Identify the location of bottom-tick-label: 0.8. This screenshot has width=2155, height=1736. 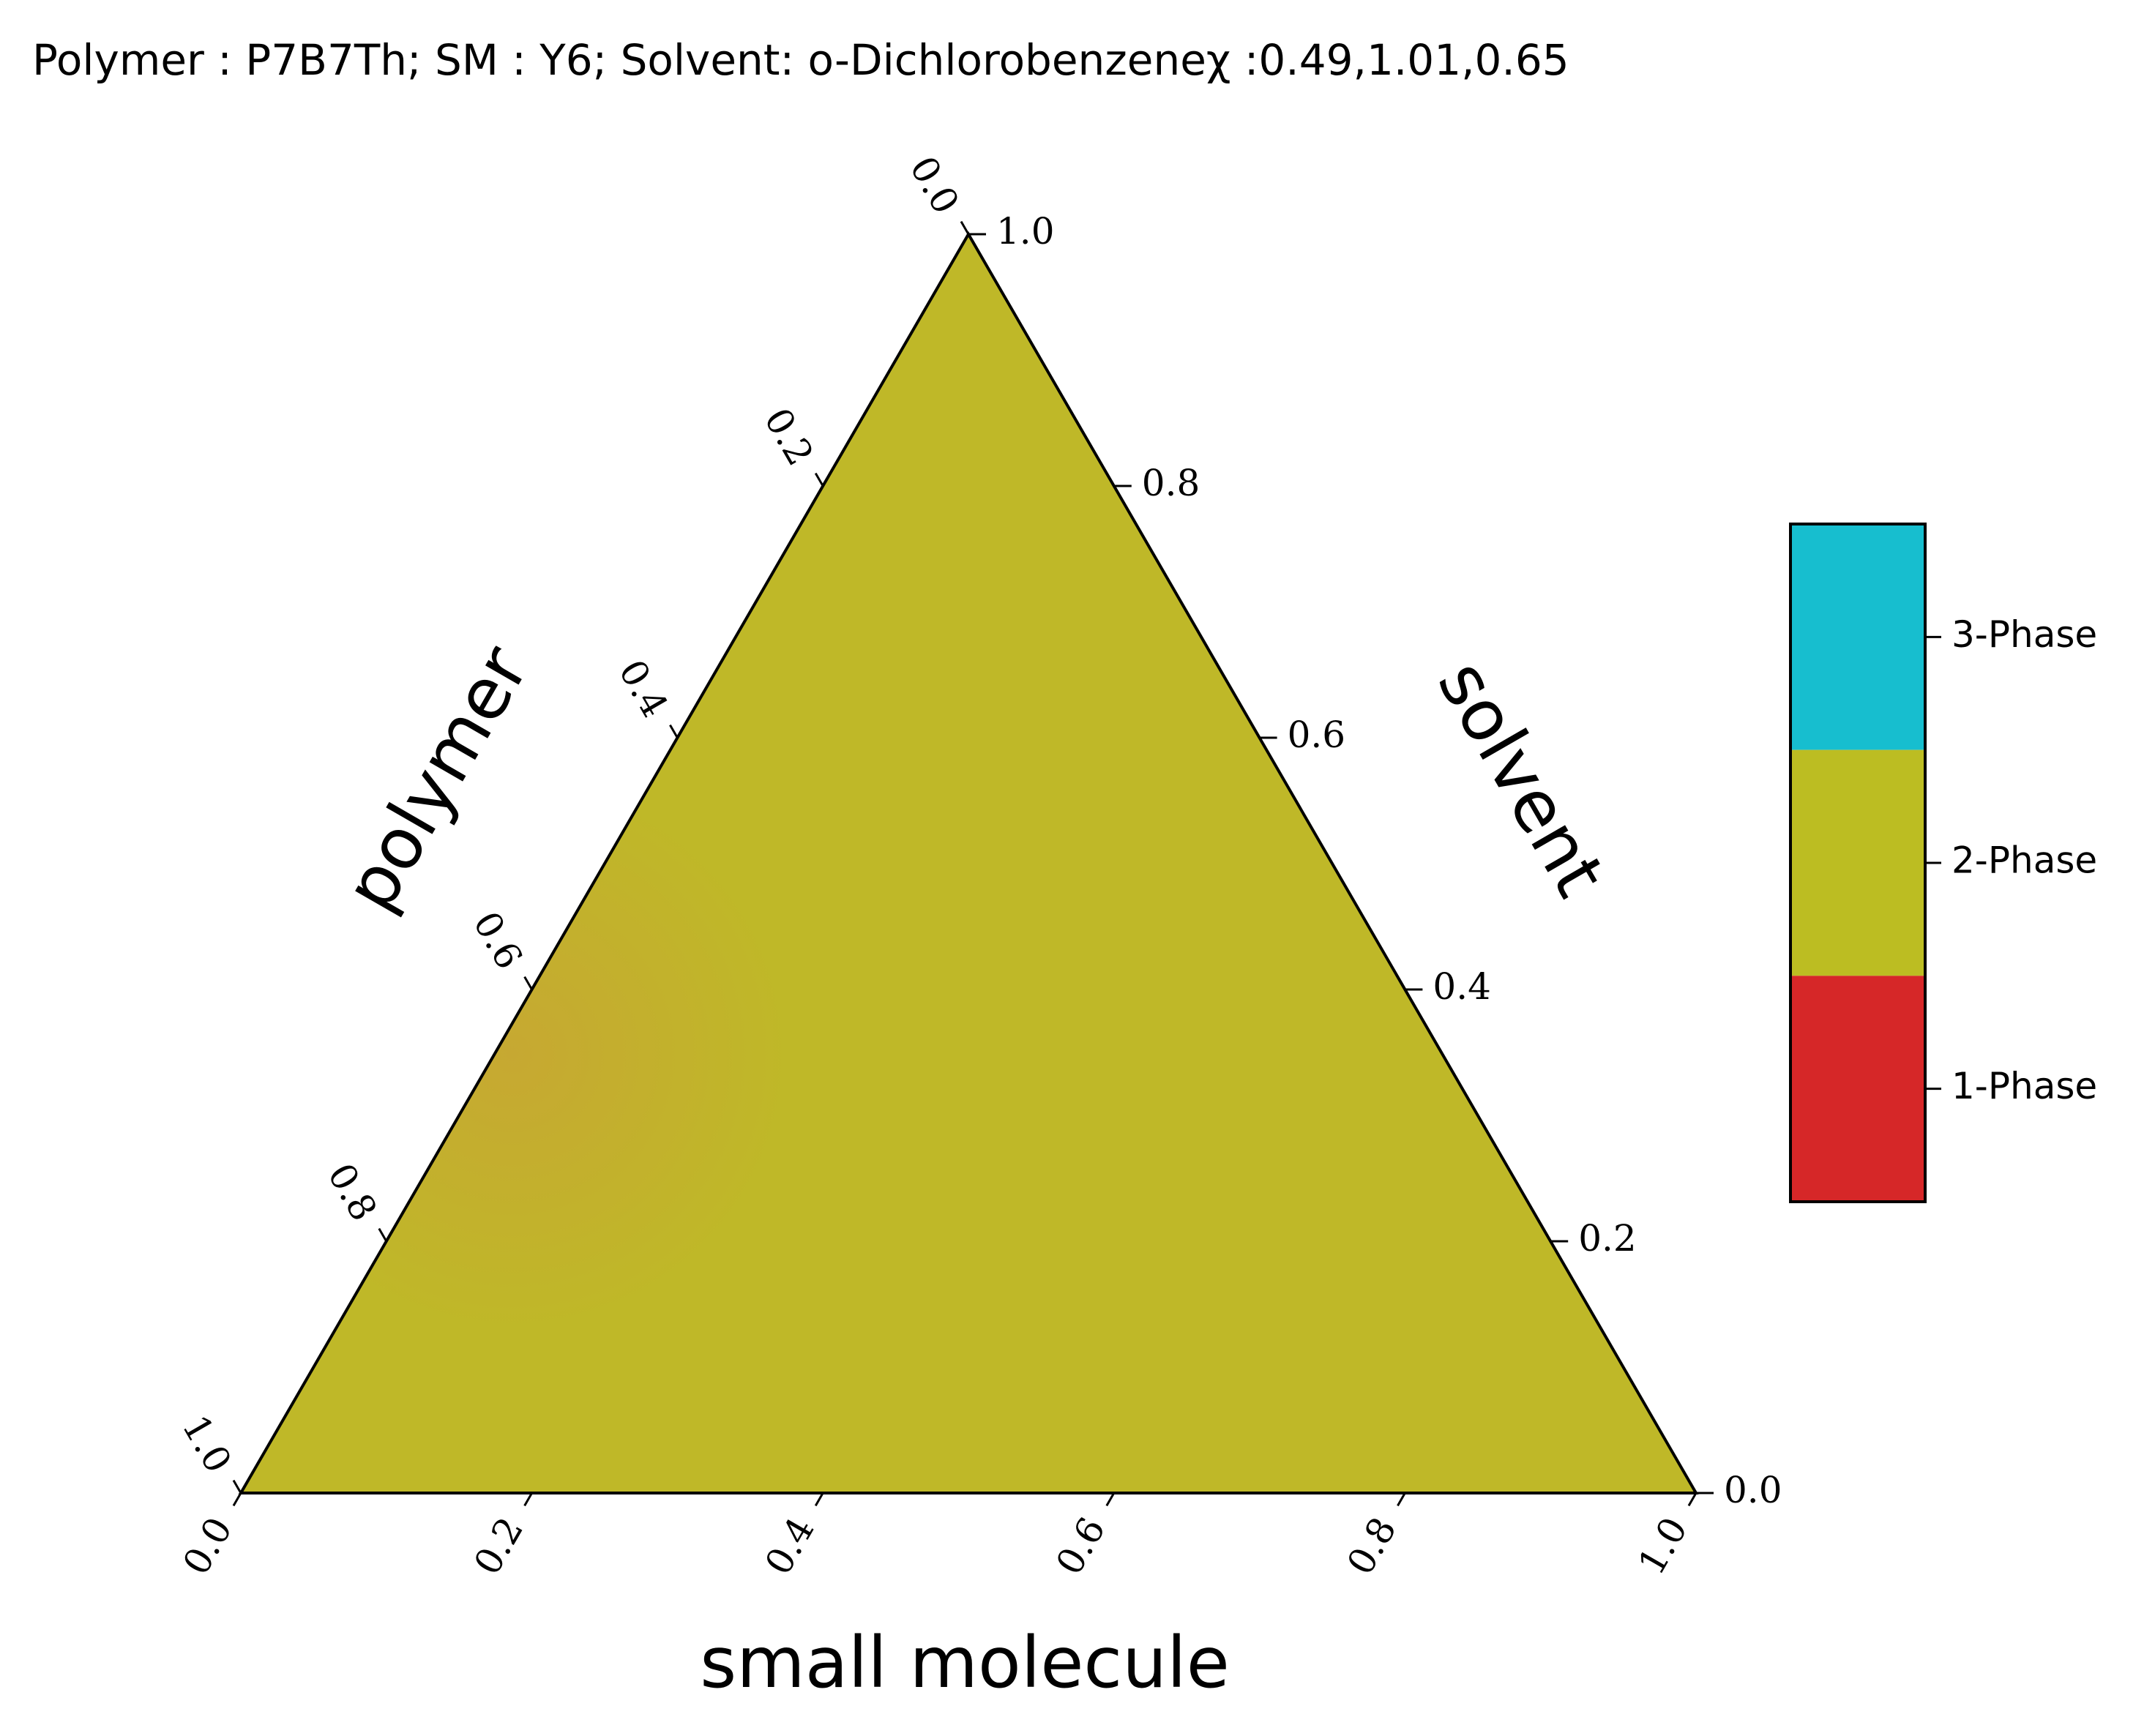
(1372, 1546).